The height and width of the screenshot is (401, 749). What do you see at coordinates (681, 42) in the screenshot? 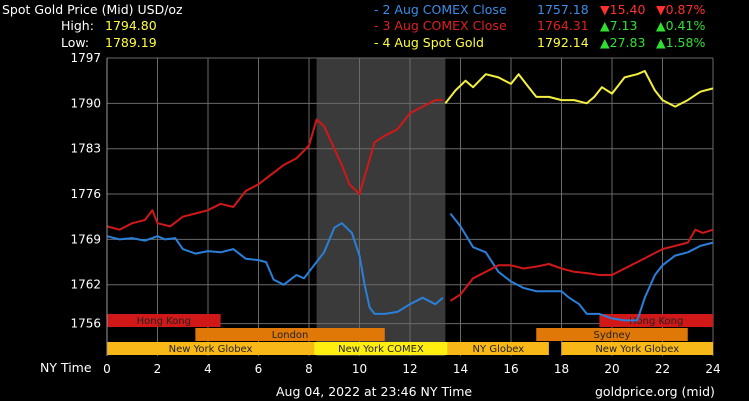
I see `legend-pct: ▲1.58%` at bounding box center [681, 42].